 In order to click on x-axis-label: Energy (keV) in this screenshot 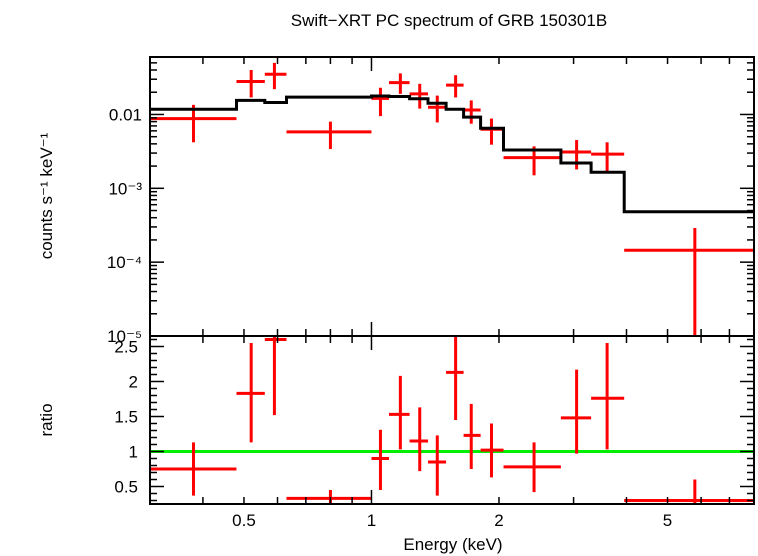, I will do `click(452, 544)`.